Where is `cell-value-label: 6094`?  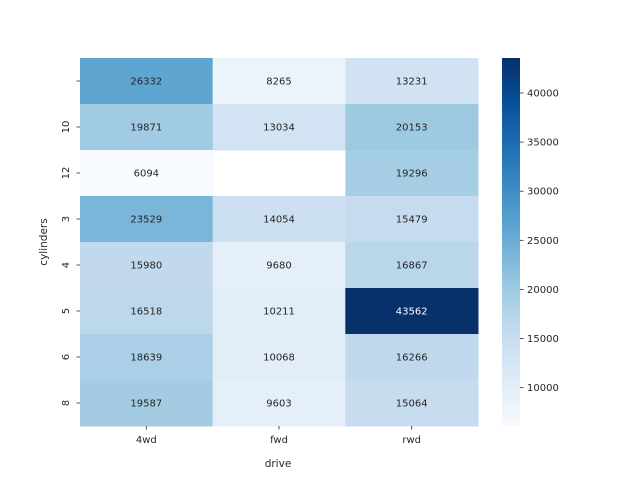 cell-value-label: 6094 is located at coordinates (146, 174).